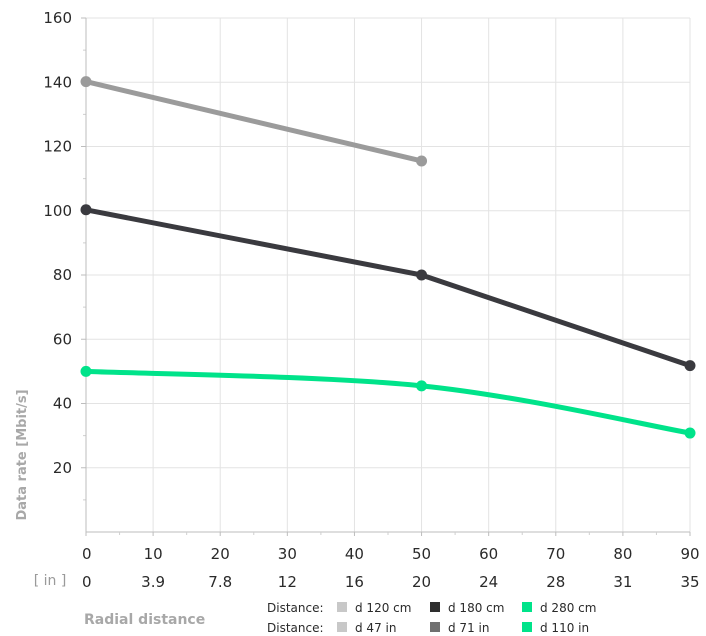 The height and width of the screenshot is (636, 706). What do you see at coordinates (62, 468) in the screenshot?
I see `y-tick-label: 20` at bounding box center [62, 468].